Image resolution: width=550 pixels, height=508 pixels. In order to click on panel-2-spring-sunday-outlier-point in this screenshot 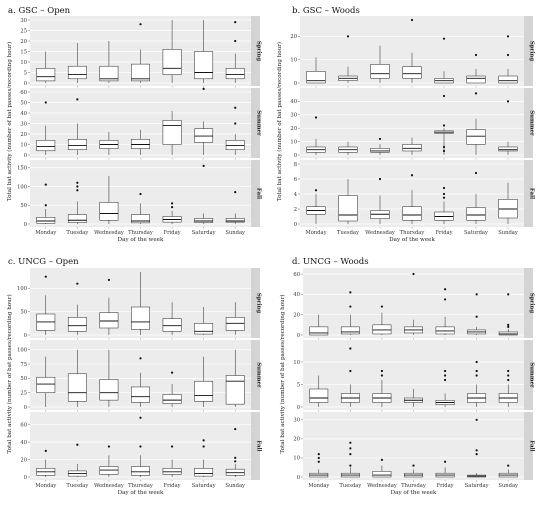, I will do `click(508, 55)`.